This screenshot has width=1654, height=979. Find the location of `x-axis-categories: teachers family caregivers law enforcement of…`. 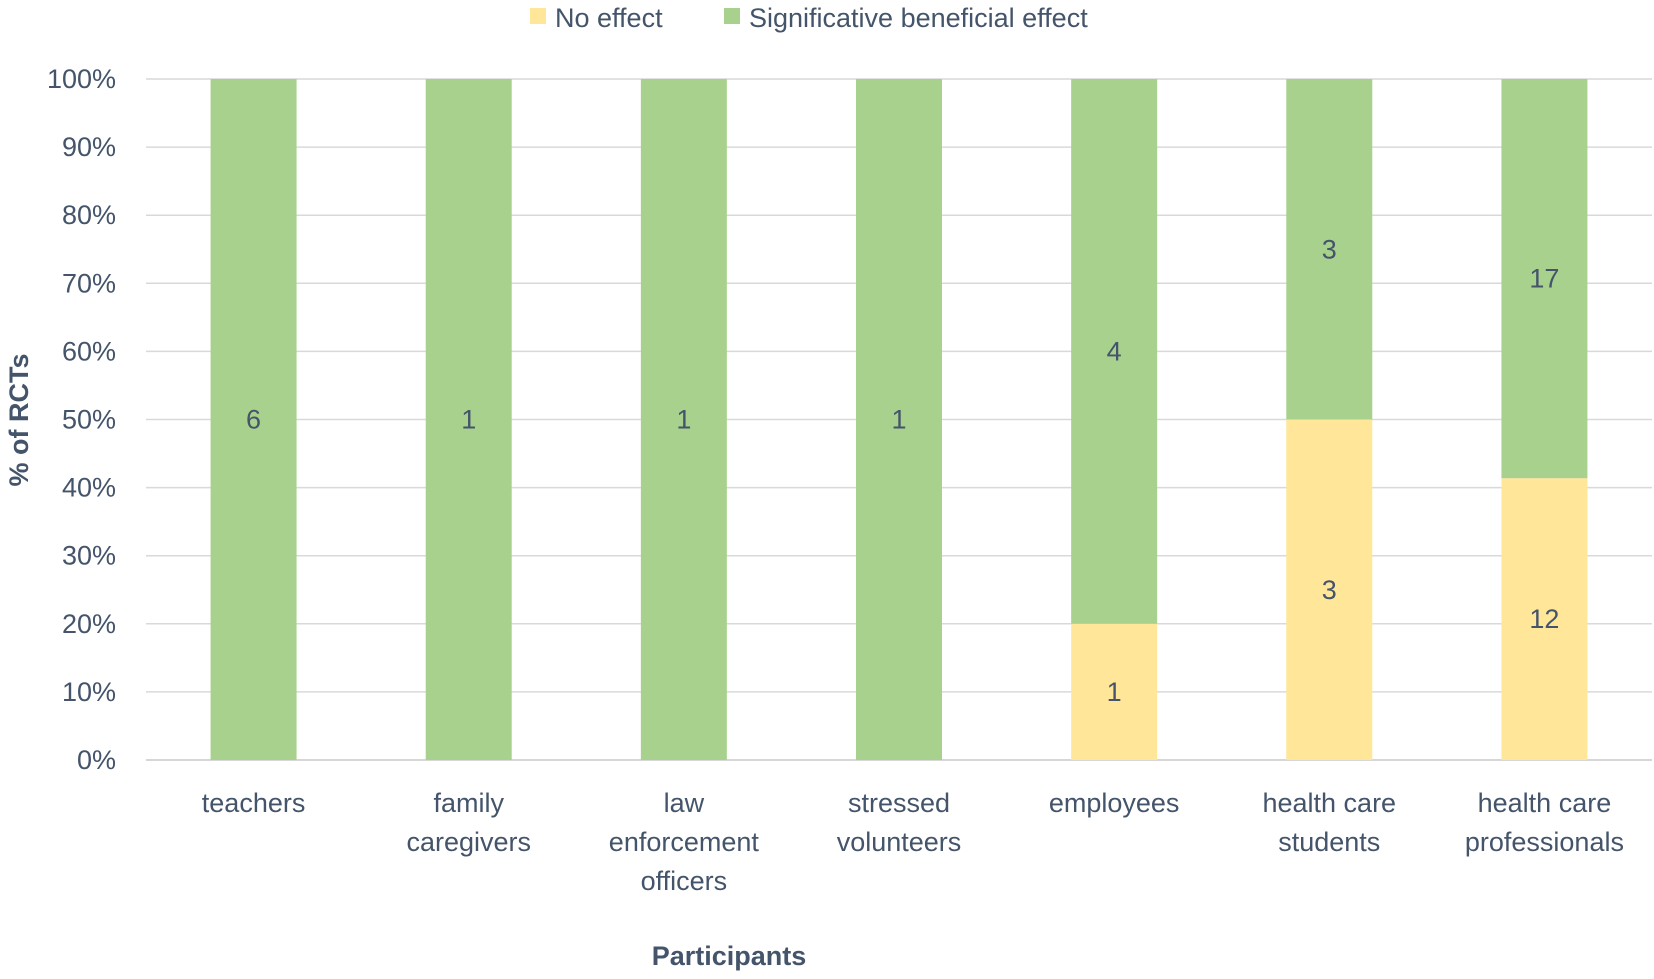

x-axis-categories: teachers family caregivers law enforcement of… is located at coordinates (913, 842).